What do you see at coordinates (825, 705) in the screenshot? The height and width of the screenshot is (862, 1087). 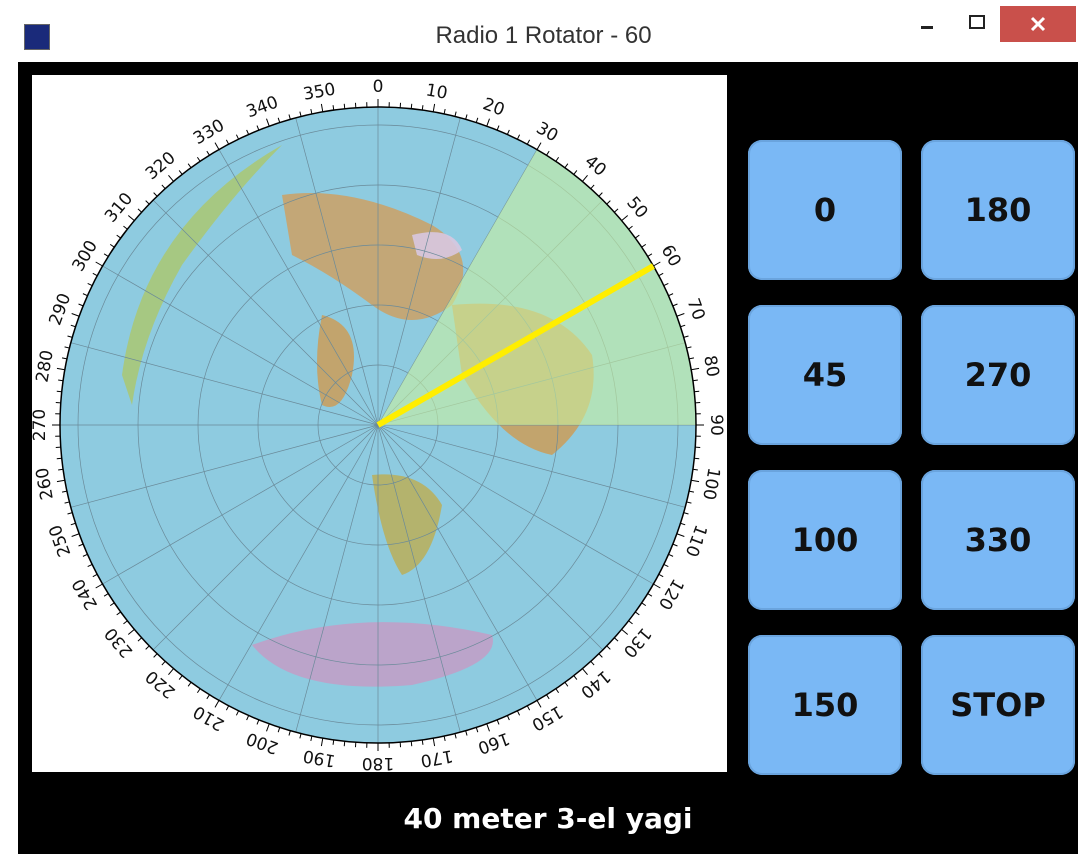 I see `preset-button: 150` at bounding box center [825, 705].